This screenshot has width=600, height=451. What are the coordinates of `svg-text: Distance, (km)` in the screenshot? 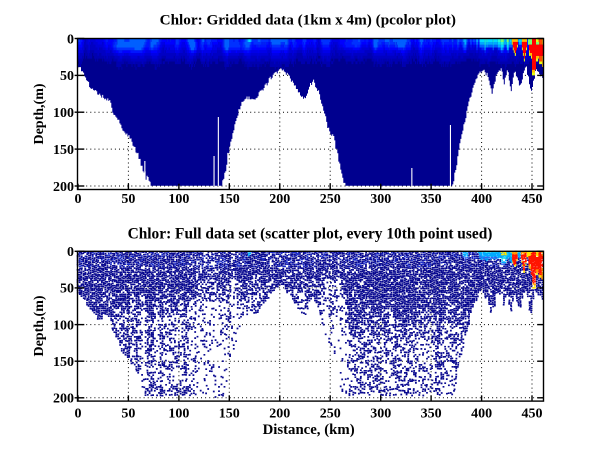 It's located at (309, 430).